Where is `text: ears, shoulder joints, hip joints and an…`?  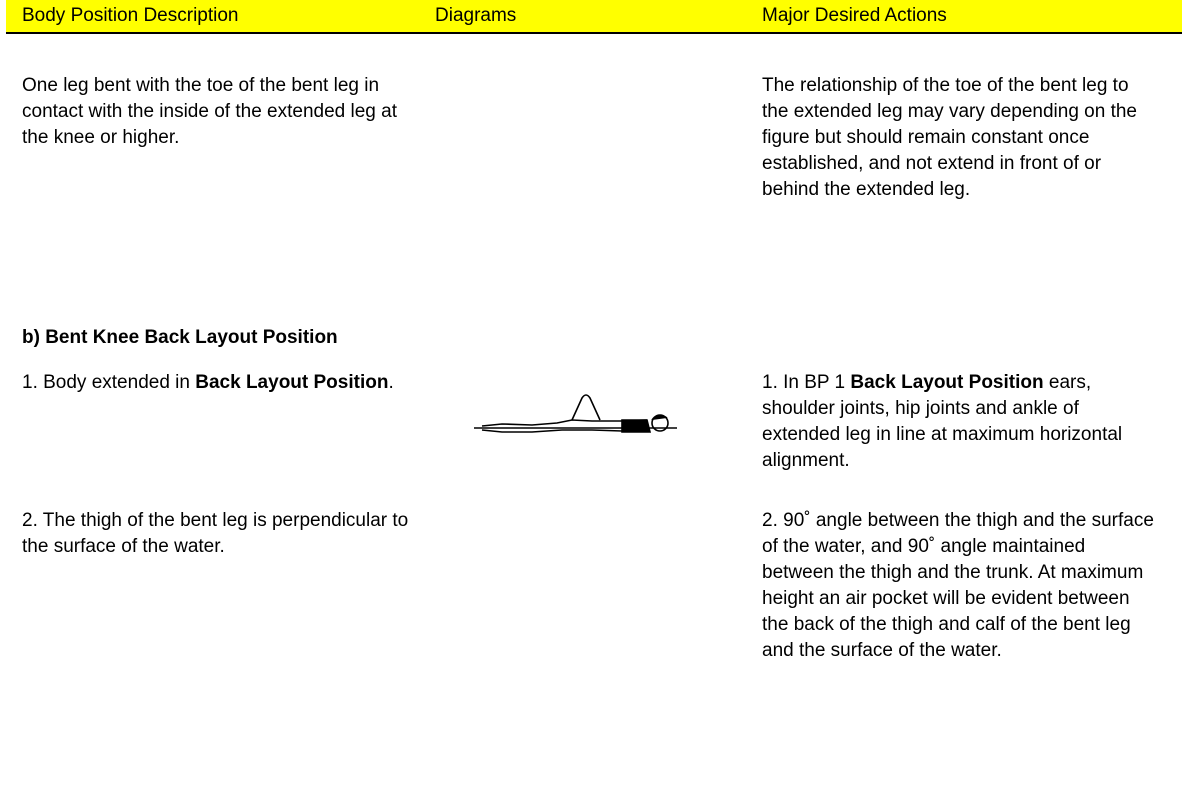 text: ears, shoulder joints, hip joints and an… is located at coordinates (942, 421).